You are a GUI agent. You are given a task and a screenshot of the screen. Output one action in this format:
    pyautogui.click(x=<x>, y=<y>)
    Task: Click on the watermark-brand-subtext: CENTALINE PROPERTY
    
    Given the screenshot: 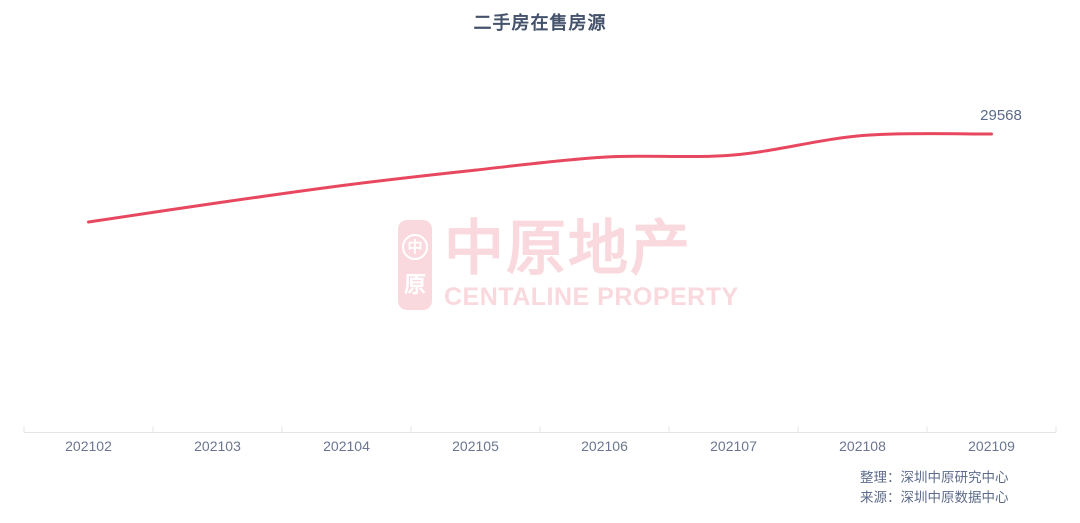 What is the action you would take?
    pyautogui.click(x=591, y=297)
    